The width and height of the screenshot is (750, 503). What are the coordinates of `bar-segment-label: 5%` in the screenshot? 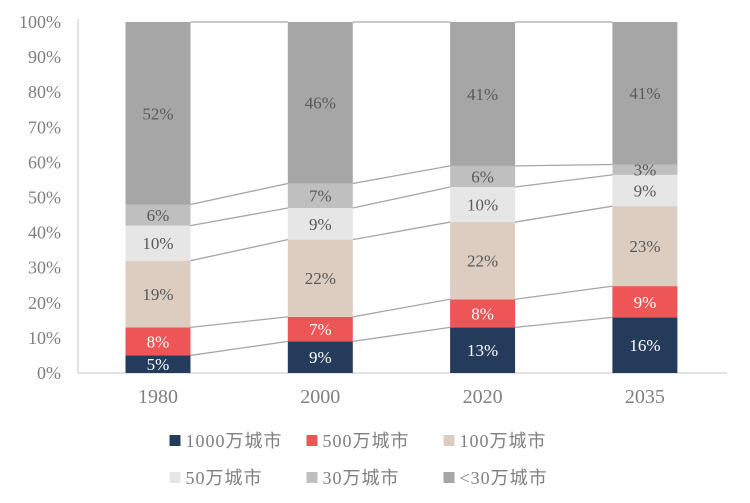 It's located at (158, 364).